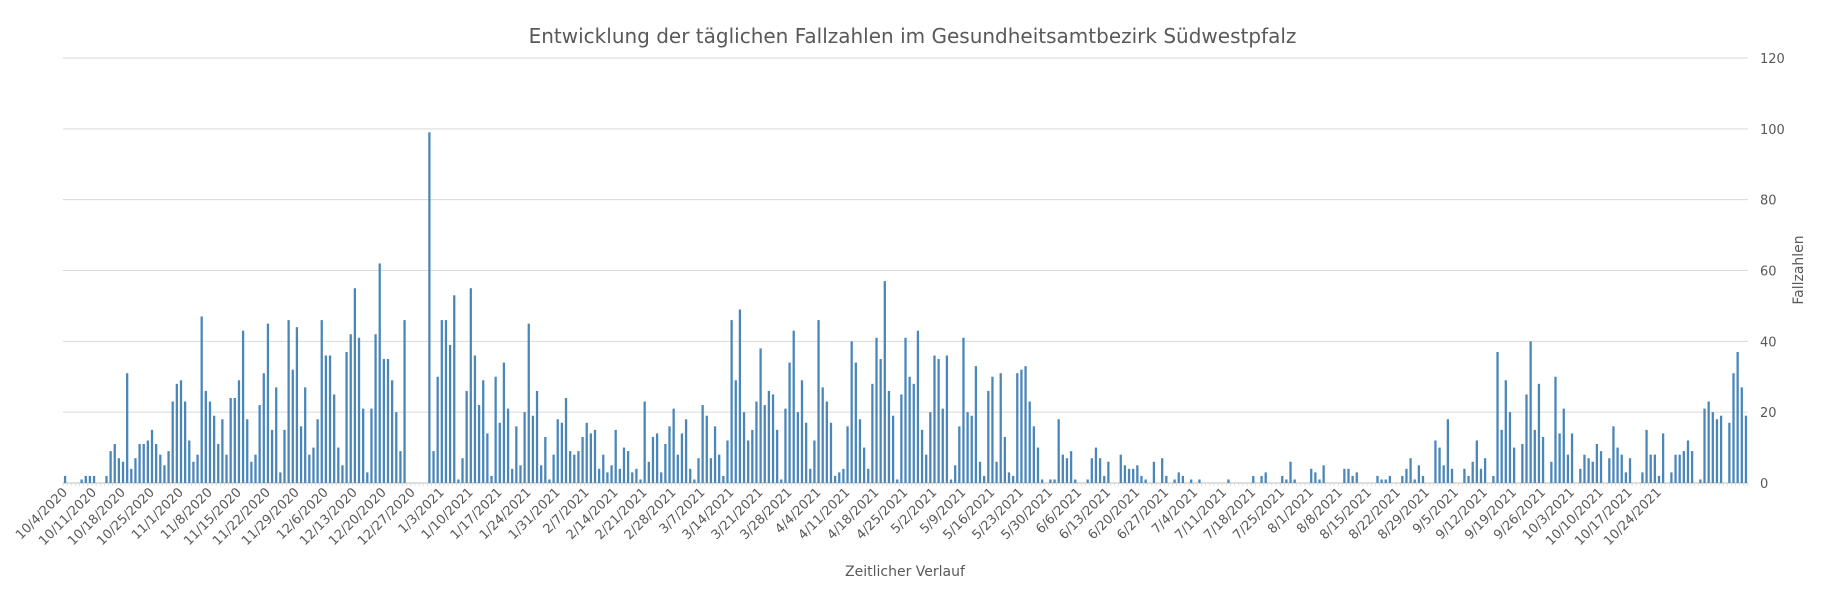  What do you see at coordinates (1768, 342) in the screenshot?
I see `y-tick-label: 40` at bounding box center [1768, 342].